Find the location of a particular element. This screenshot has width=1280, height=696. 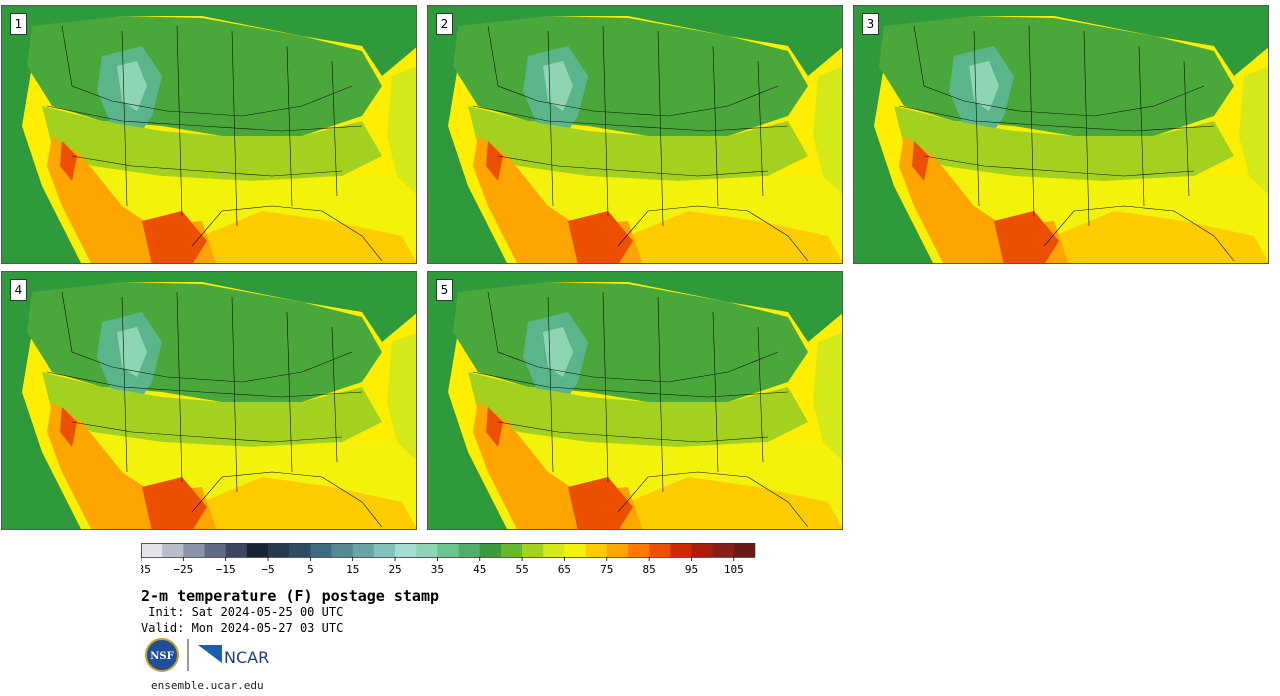

colorbar-tick-label: 75 is located at coordinates (606, 569).